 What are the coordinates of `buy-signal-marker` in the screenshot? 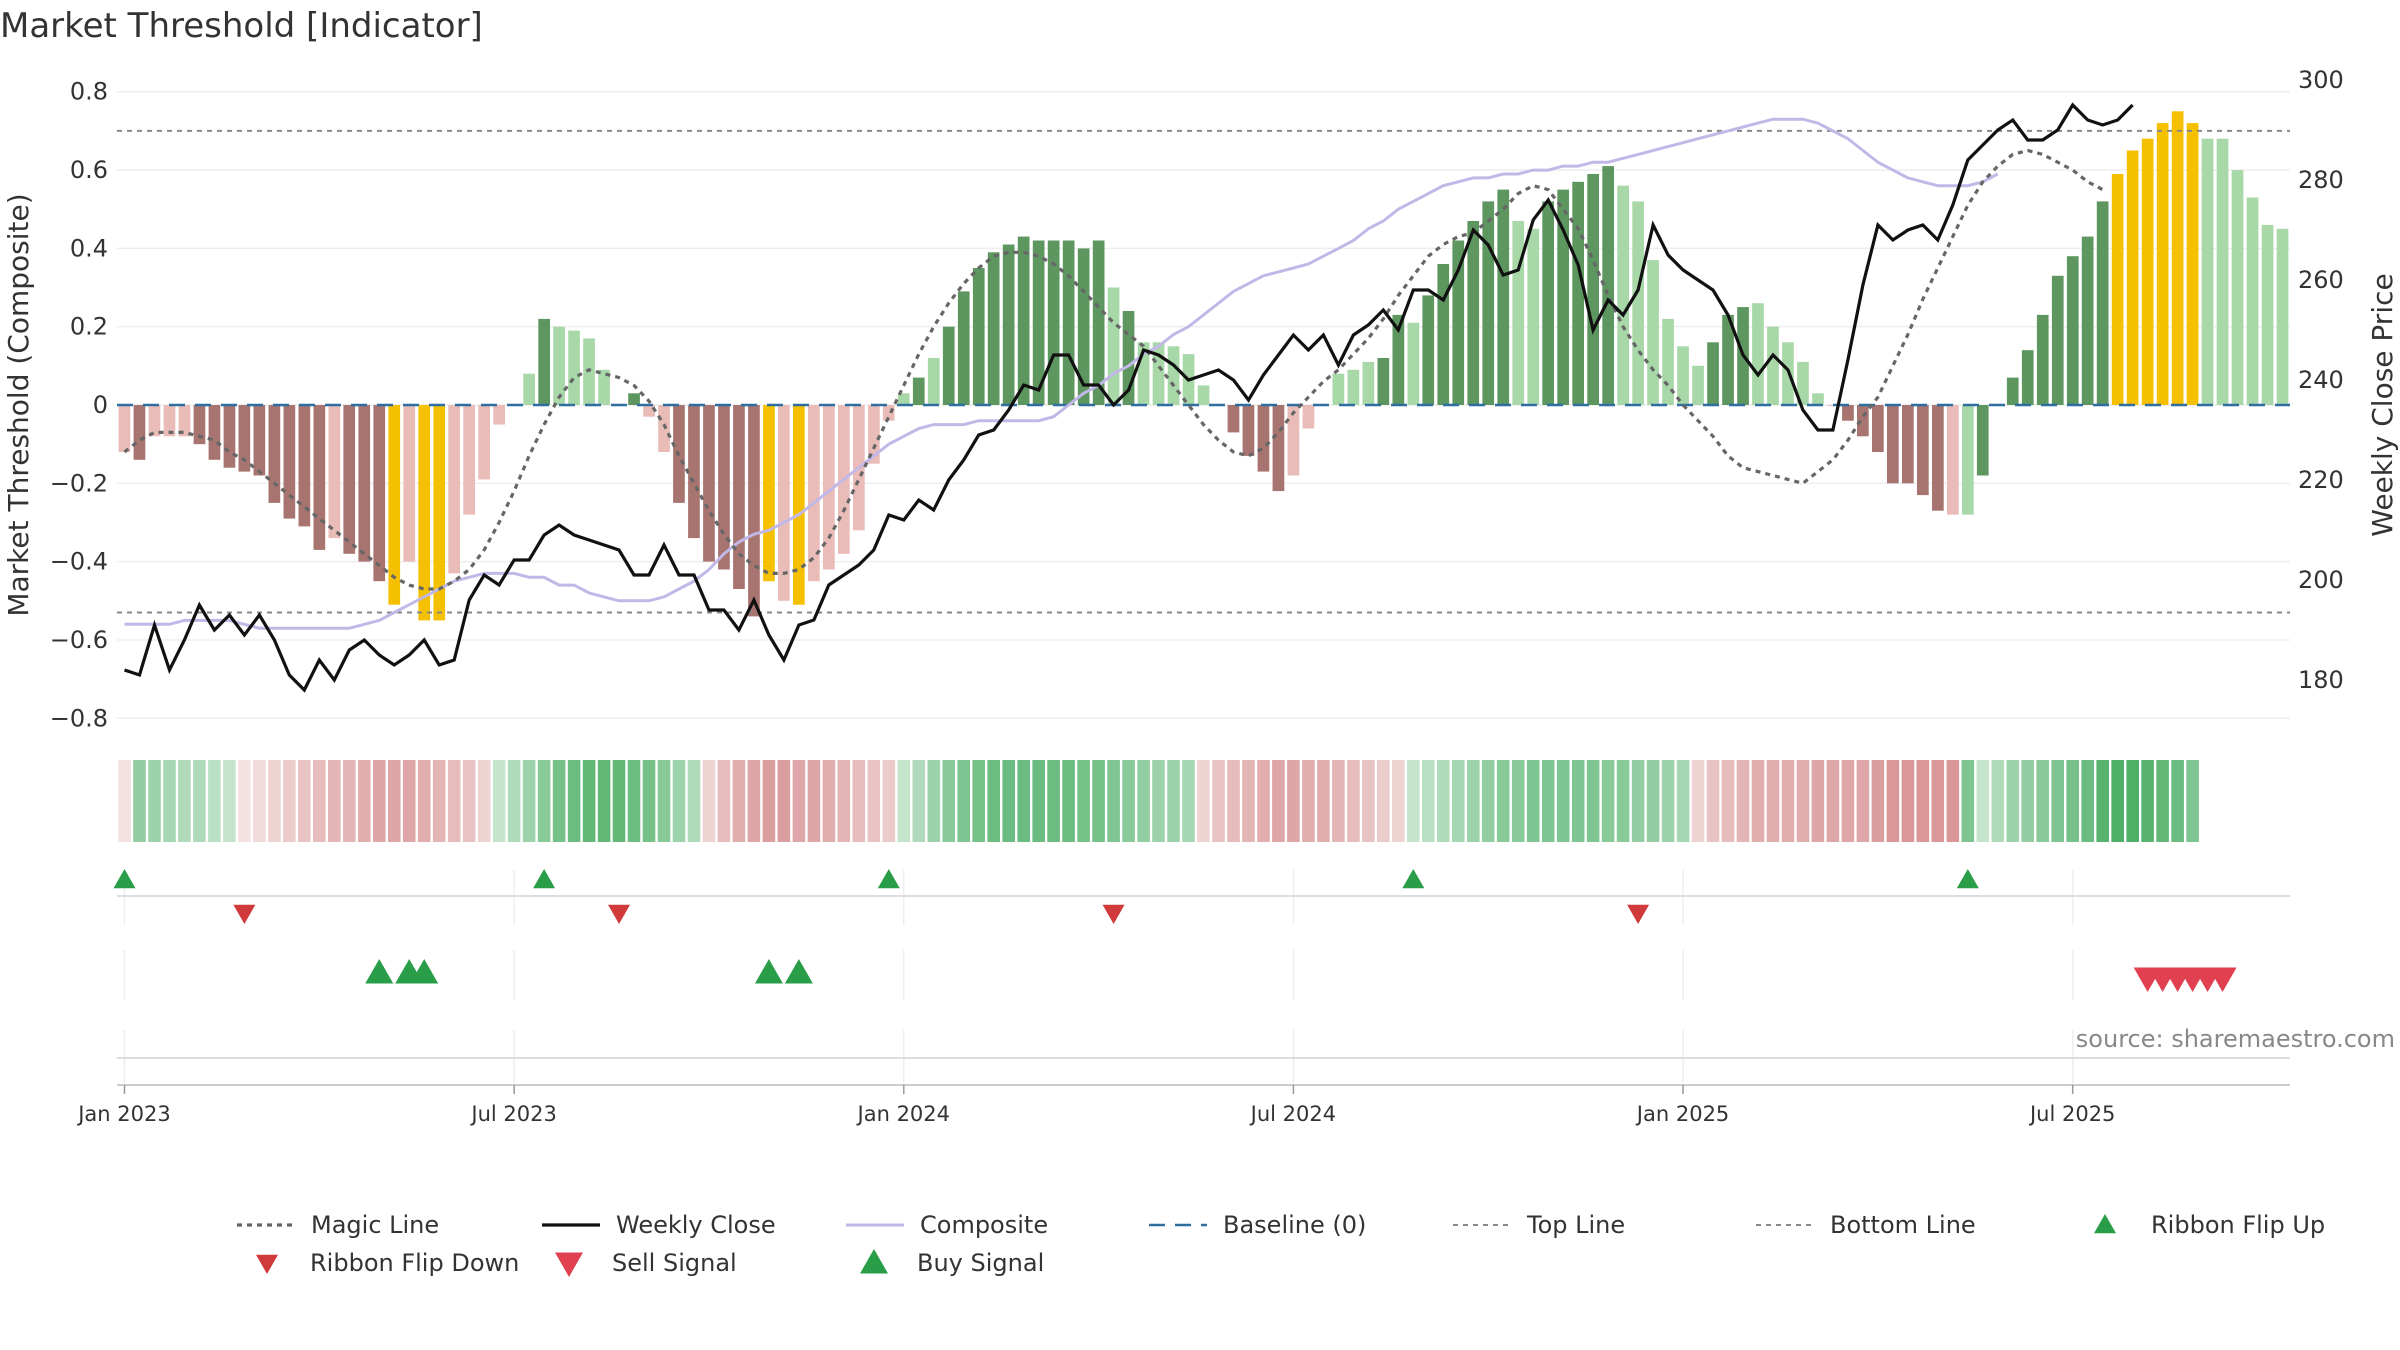 It's located at (768, 971).